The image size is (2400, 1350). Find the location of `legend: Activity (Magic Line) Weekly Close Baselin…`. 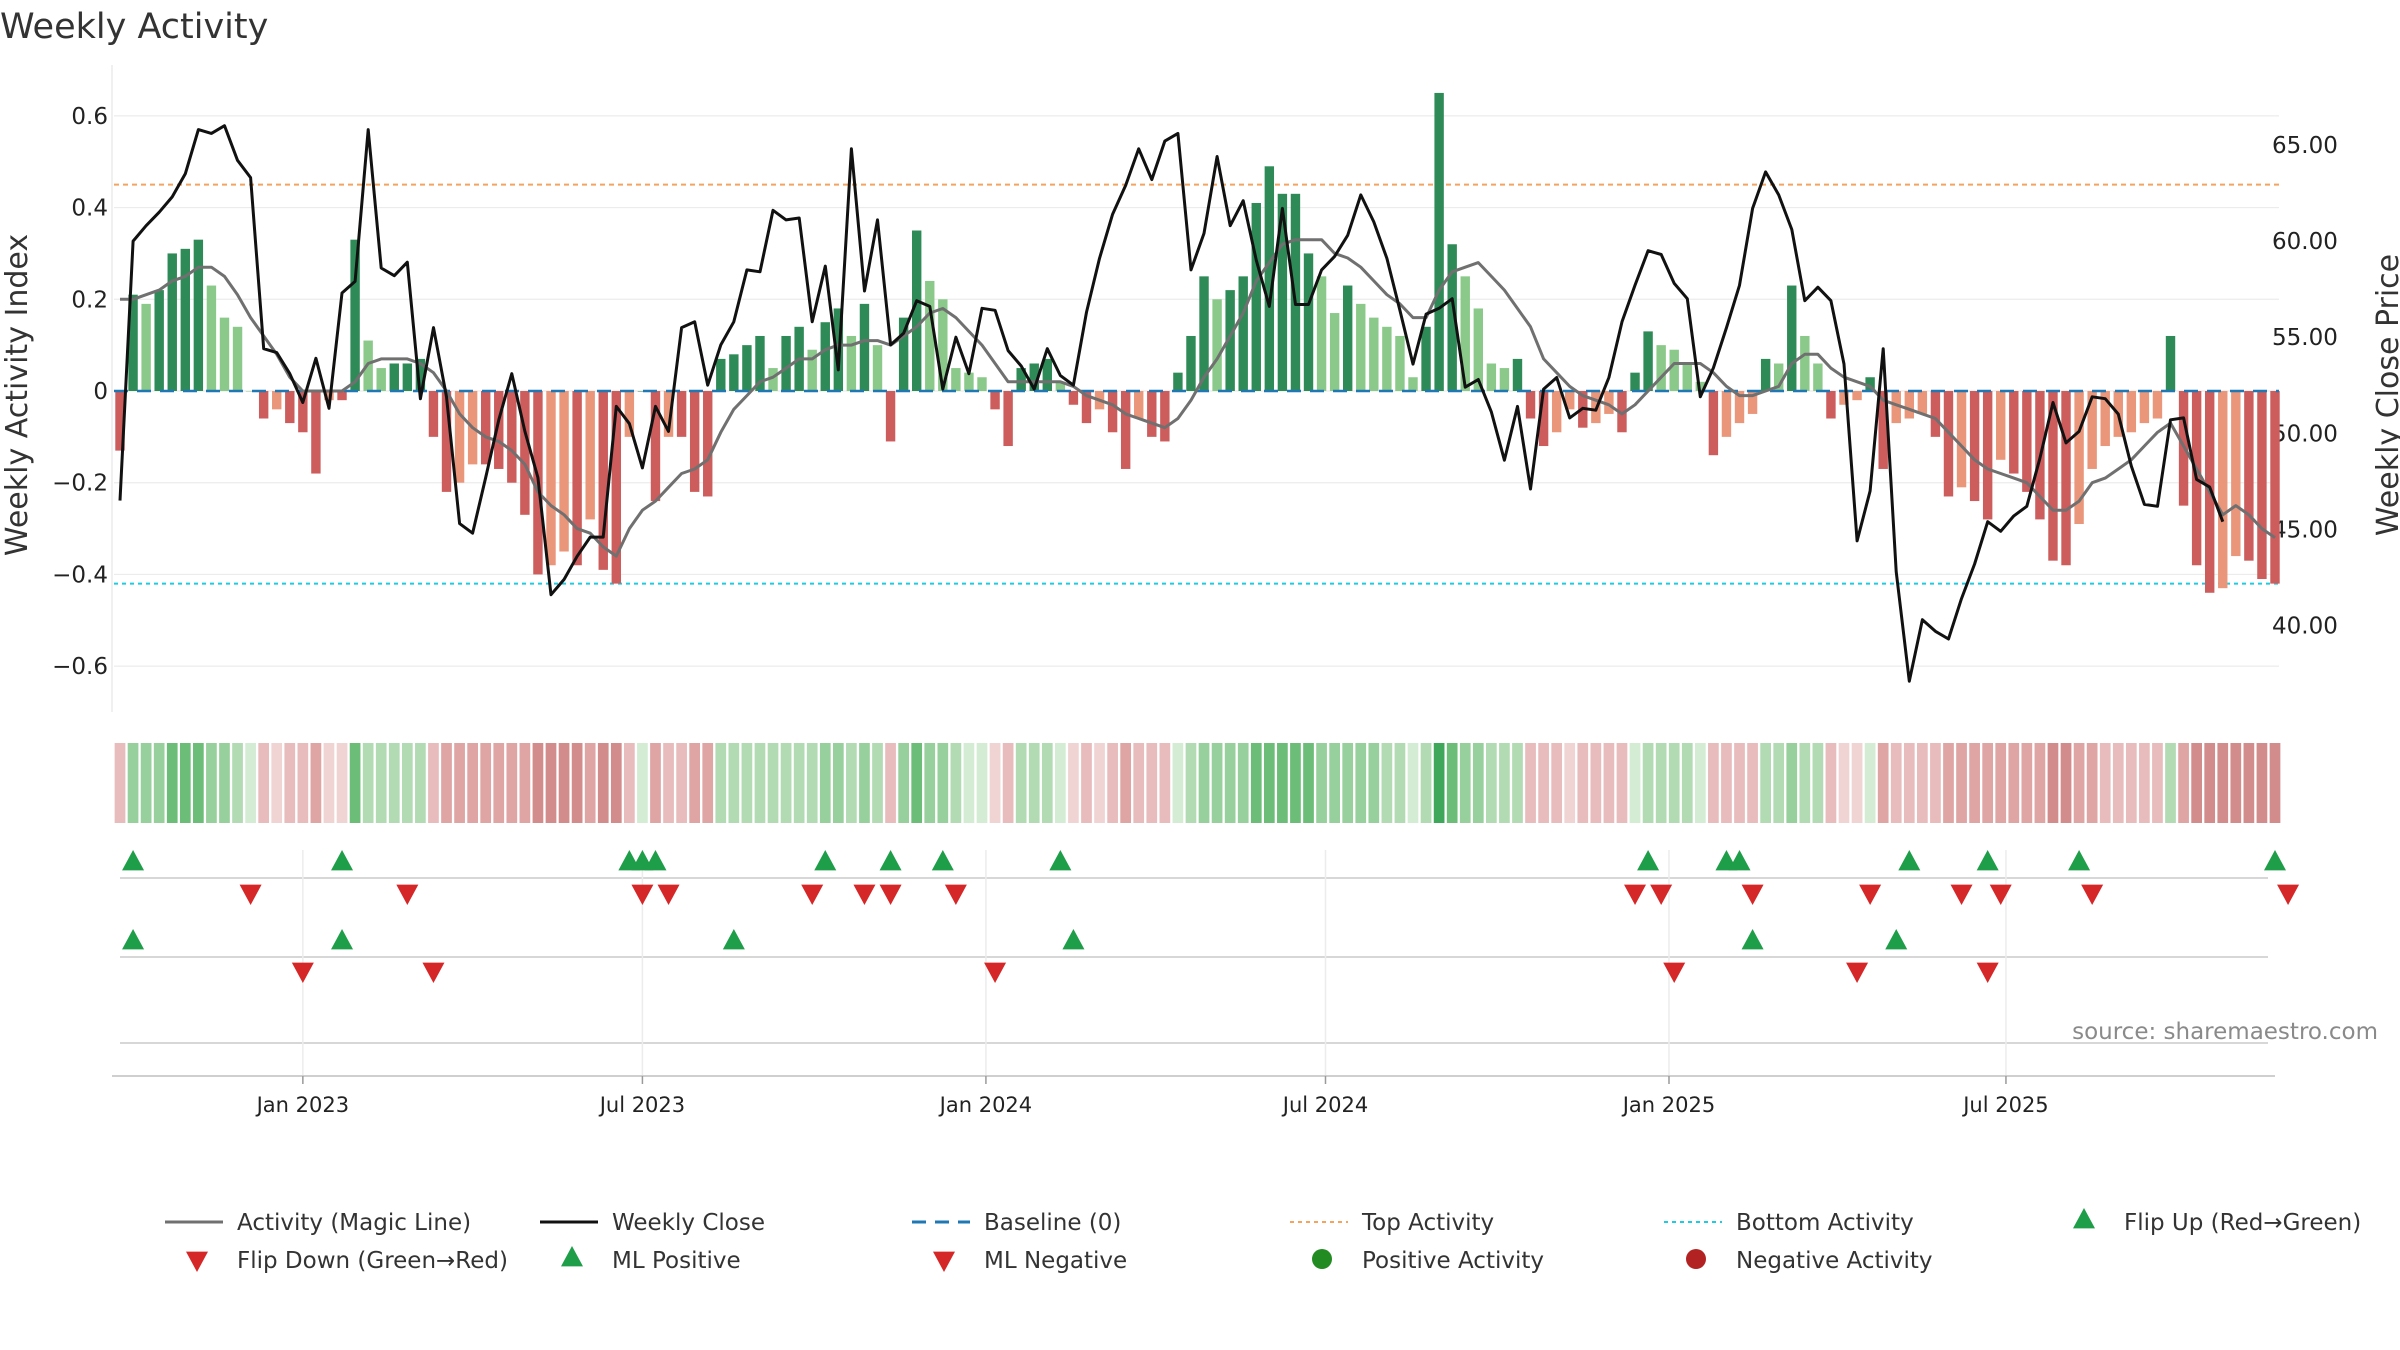

legend: Activity (Magic Line) Weekly Close Baselin… is located at coordinates (1263, 1241).